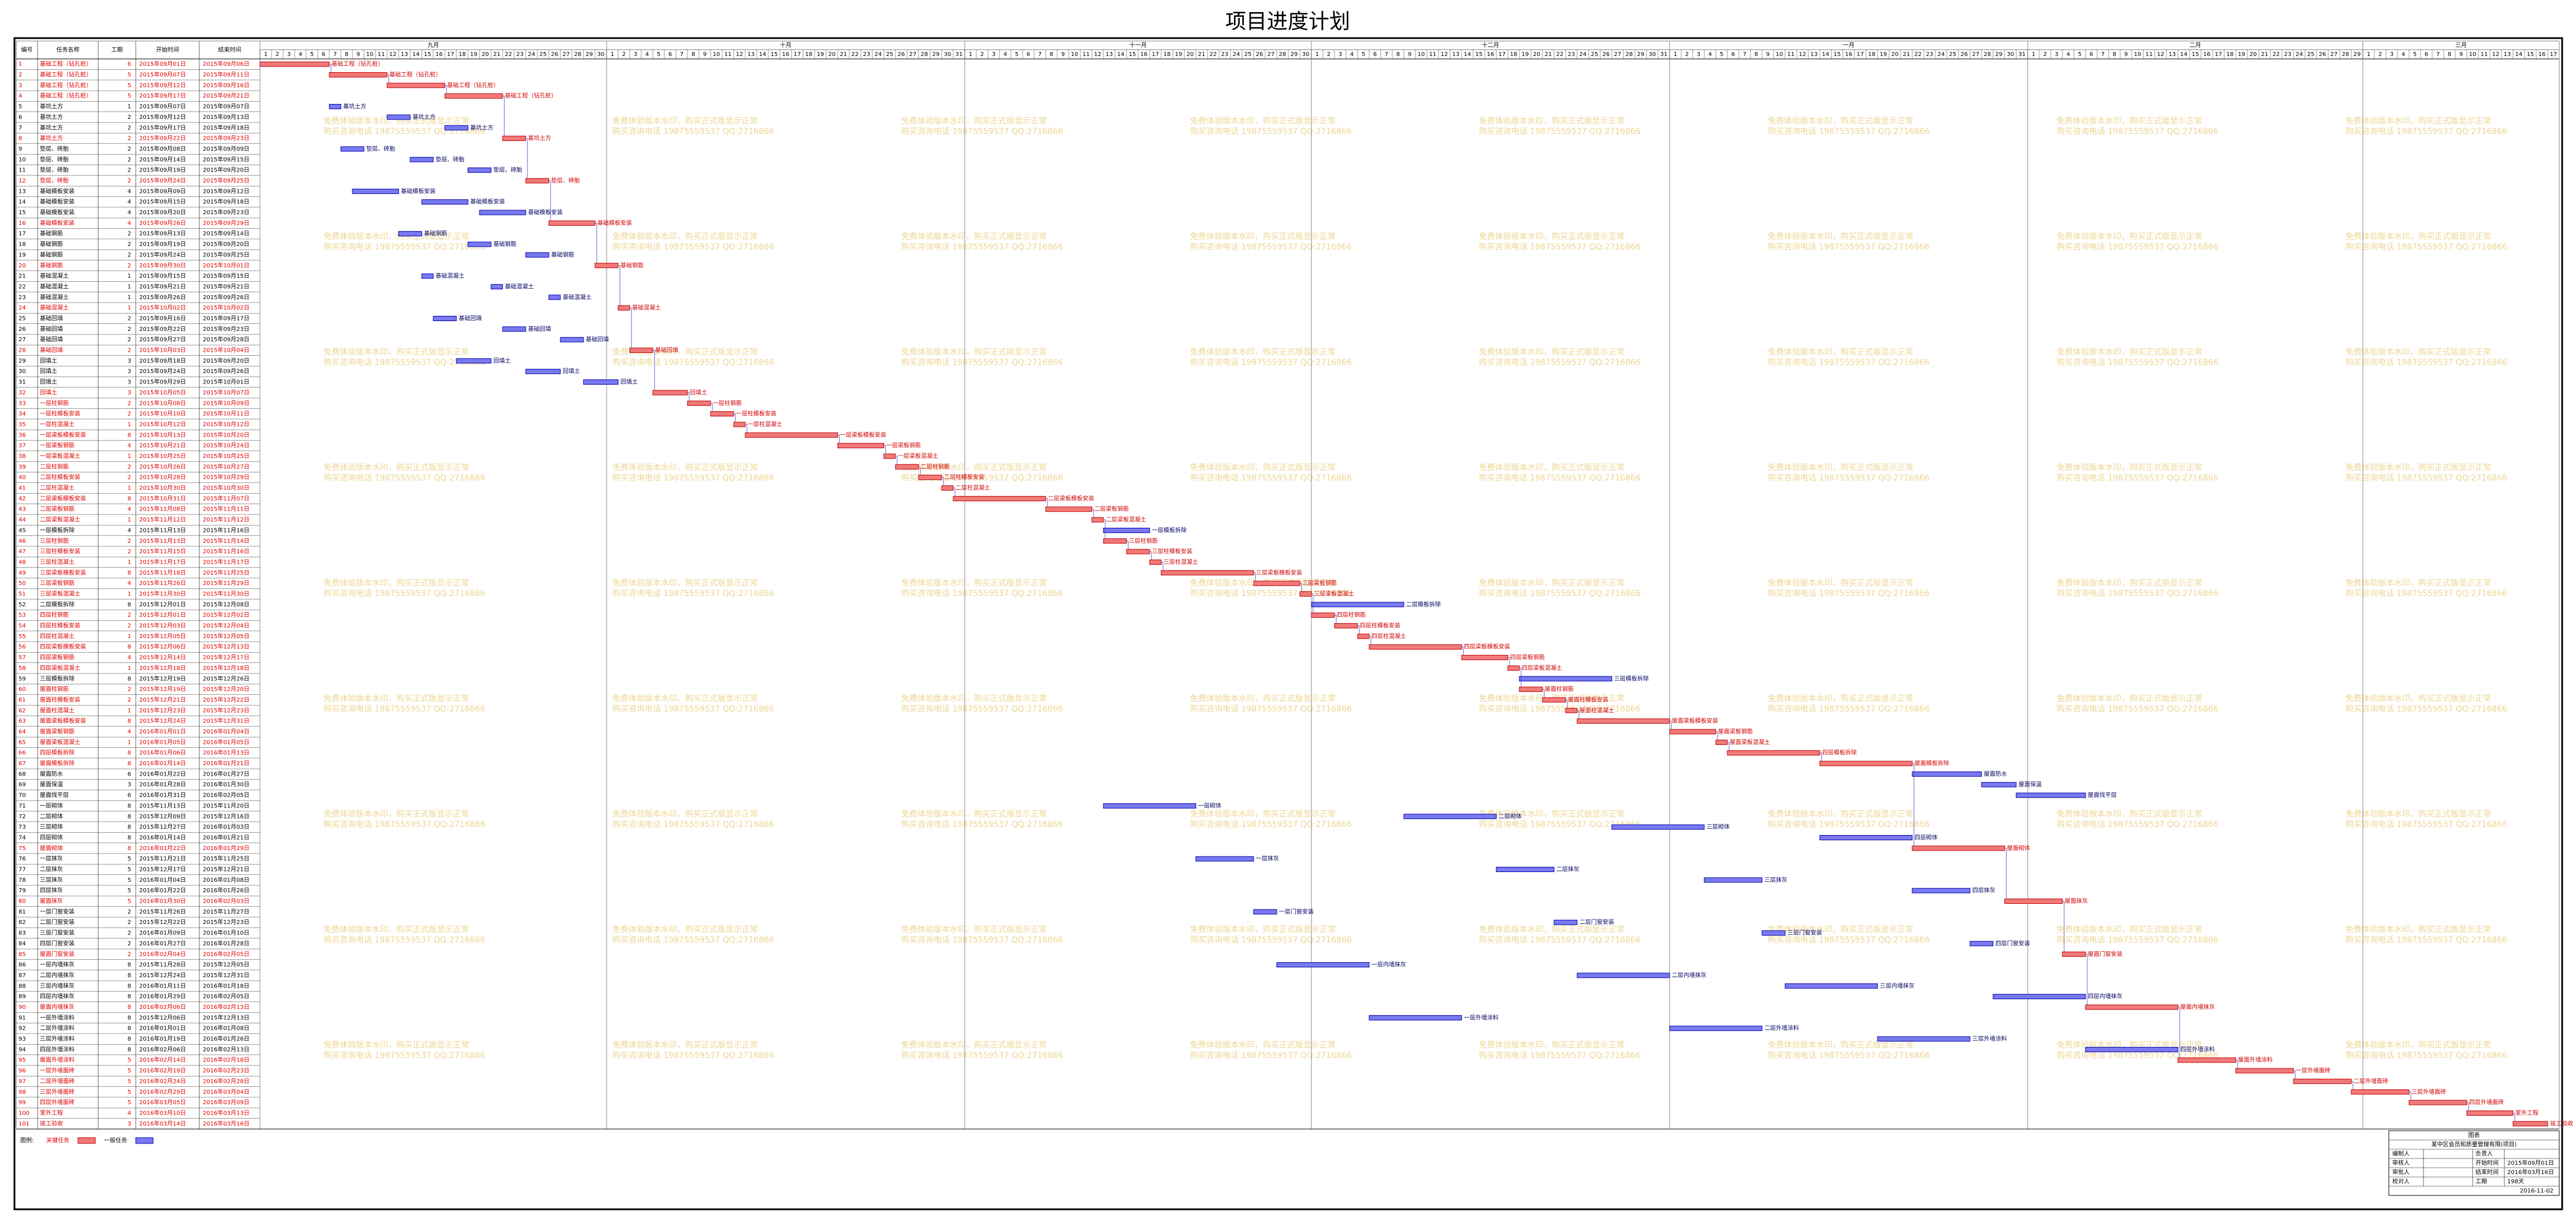 The width and height of the screenshot is (2576, 1222). I want to click on task-start: 2016年01月14日, so click(162, 763).